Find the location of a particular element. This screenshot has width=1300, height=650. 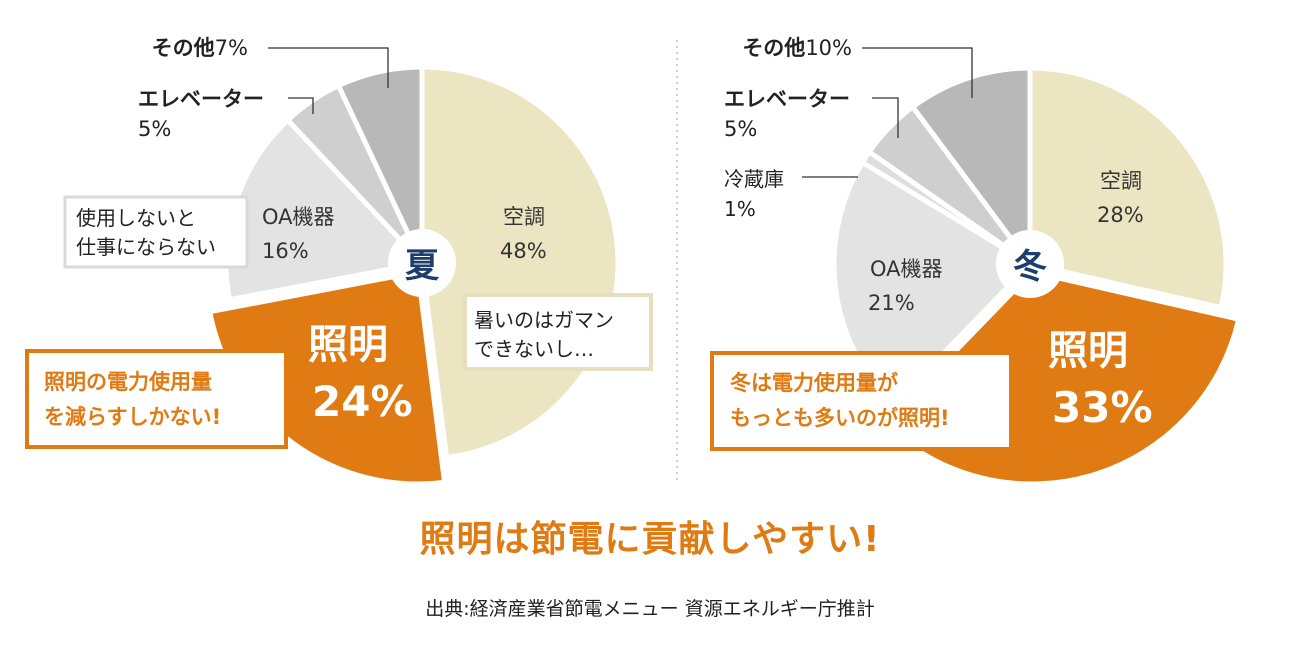

winter-label-elevator-name: エレベーター is located at coordinates (787, 99).